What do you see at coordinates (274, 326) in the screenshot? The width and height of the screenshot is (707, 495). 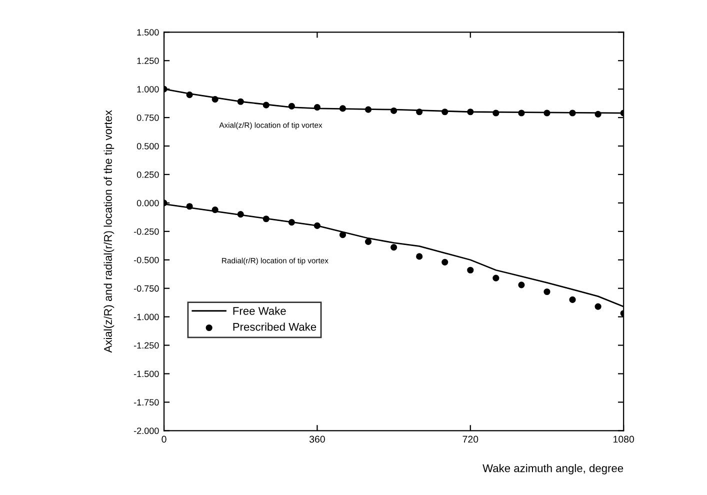 I see `legend-label: Prescribed Wake` at bounding box center [274, 326].